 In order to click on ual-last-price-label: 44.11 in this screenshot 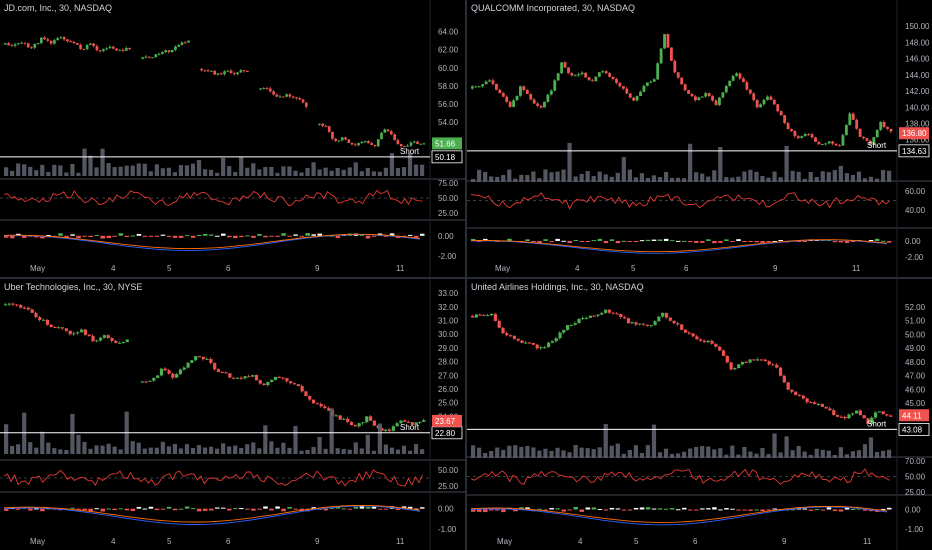, I will do `click(912, 415)`.